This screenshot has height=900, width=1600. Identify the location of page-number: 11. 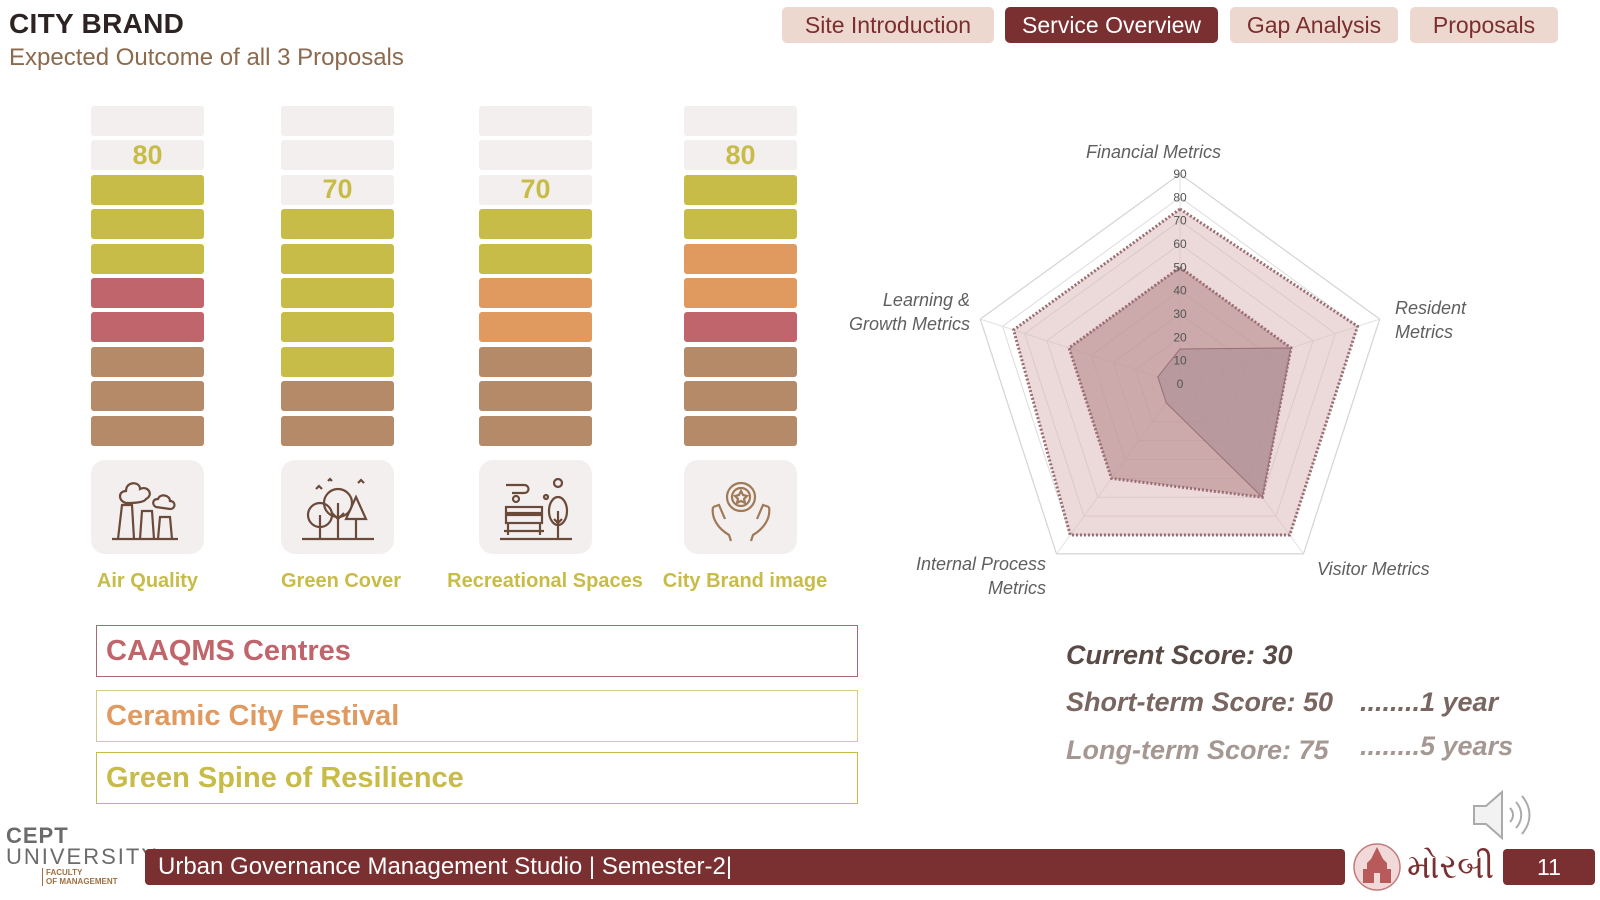
(1549, 867).